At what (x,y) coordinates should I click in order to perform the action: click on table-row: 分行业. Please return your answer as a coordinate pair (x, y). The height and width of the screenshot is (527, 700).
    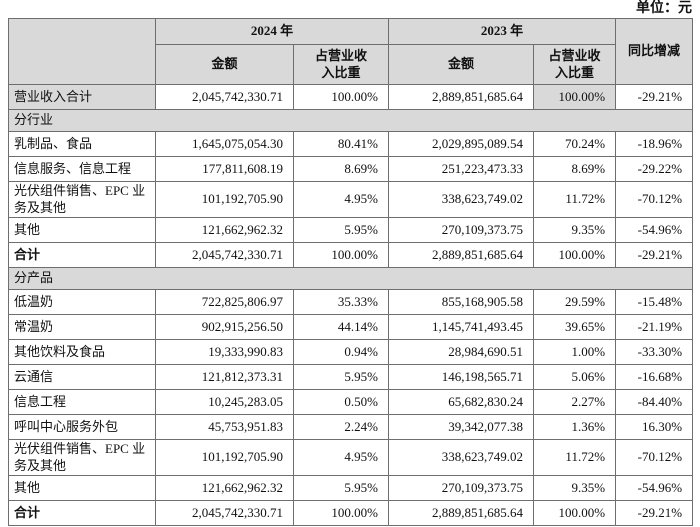
    Looking at the image, I should click on (350, 120).